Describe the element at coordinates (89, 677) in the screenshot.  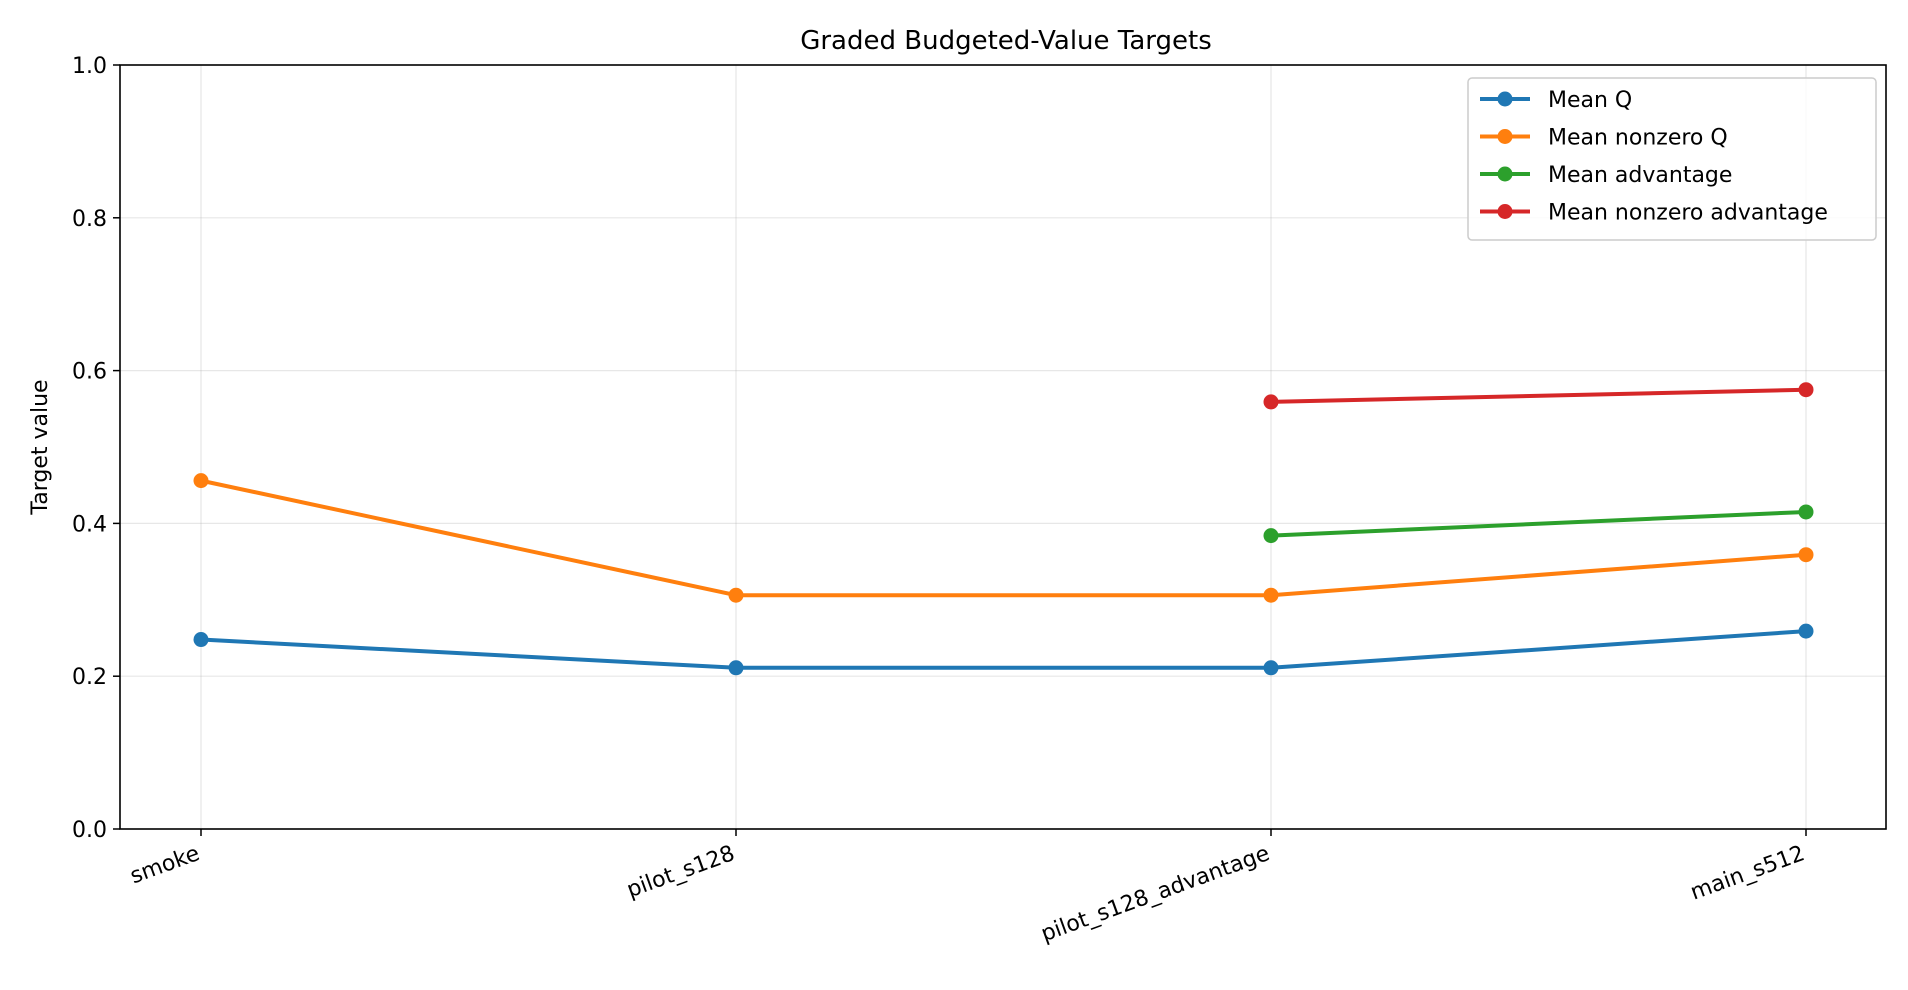
I see `y-tick-label: 0.2` at that location.